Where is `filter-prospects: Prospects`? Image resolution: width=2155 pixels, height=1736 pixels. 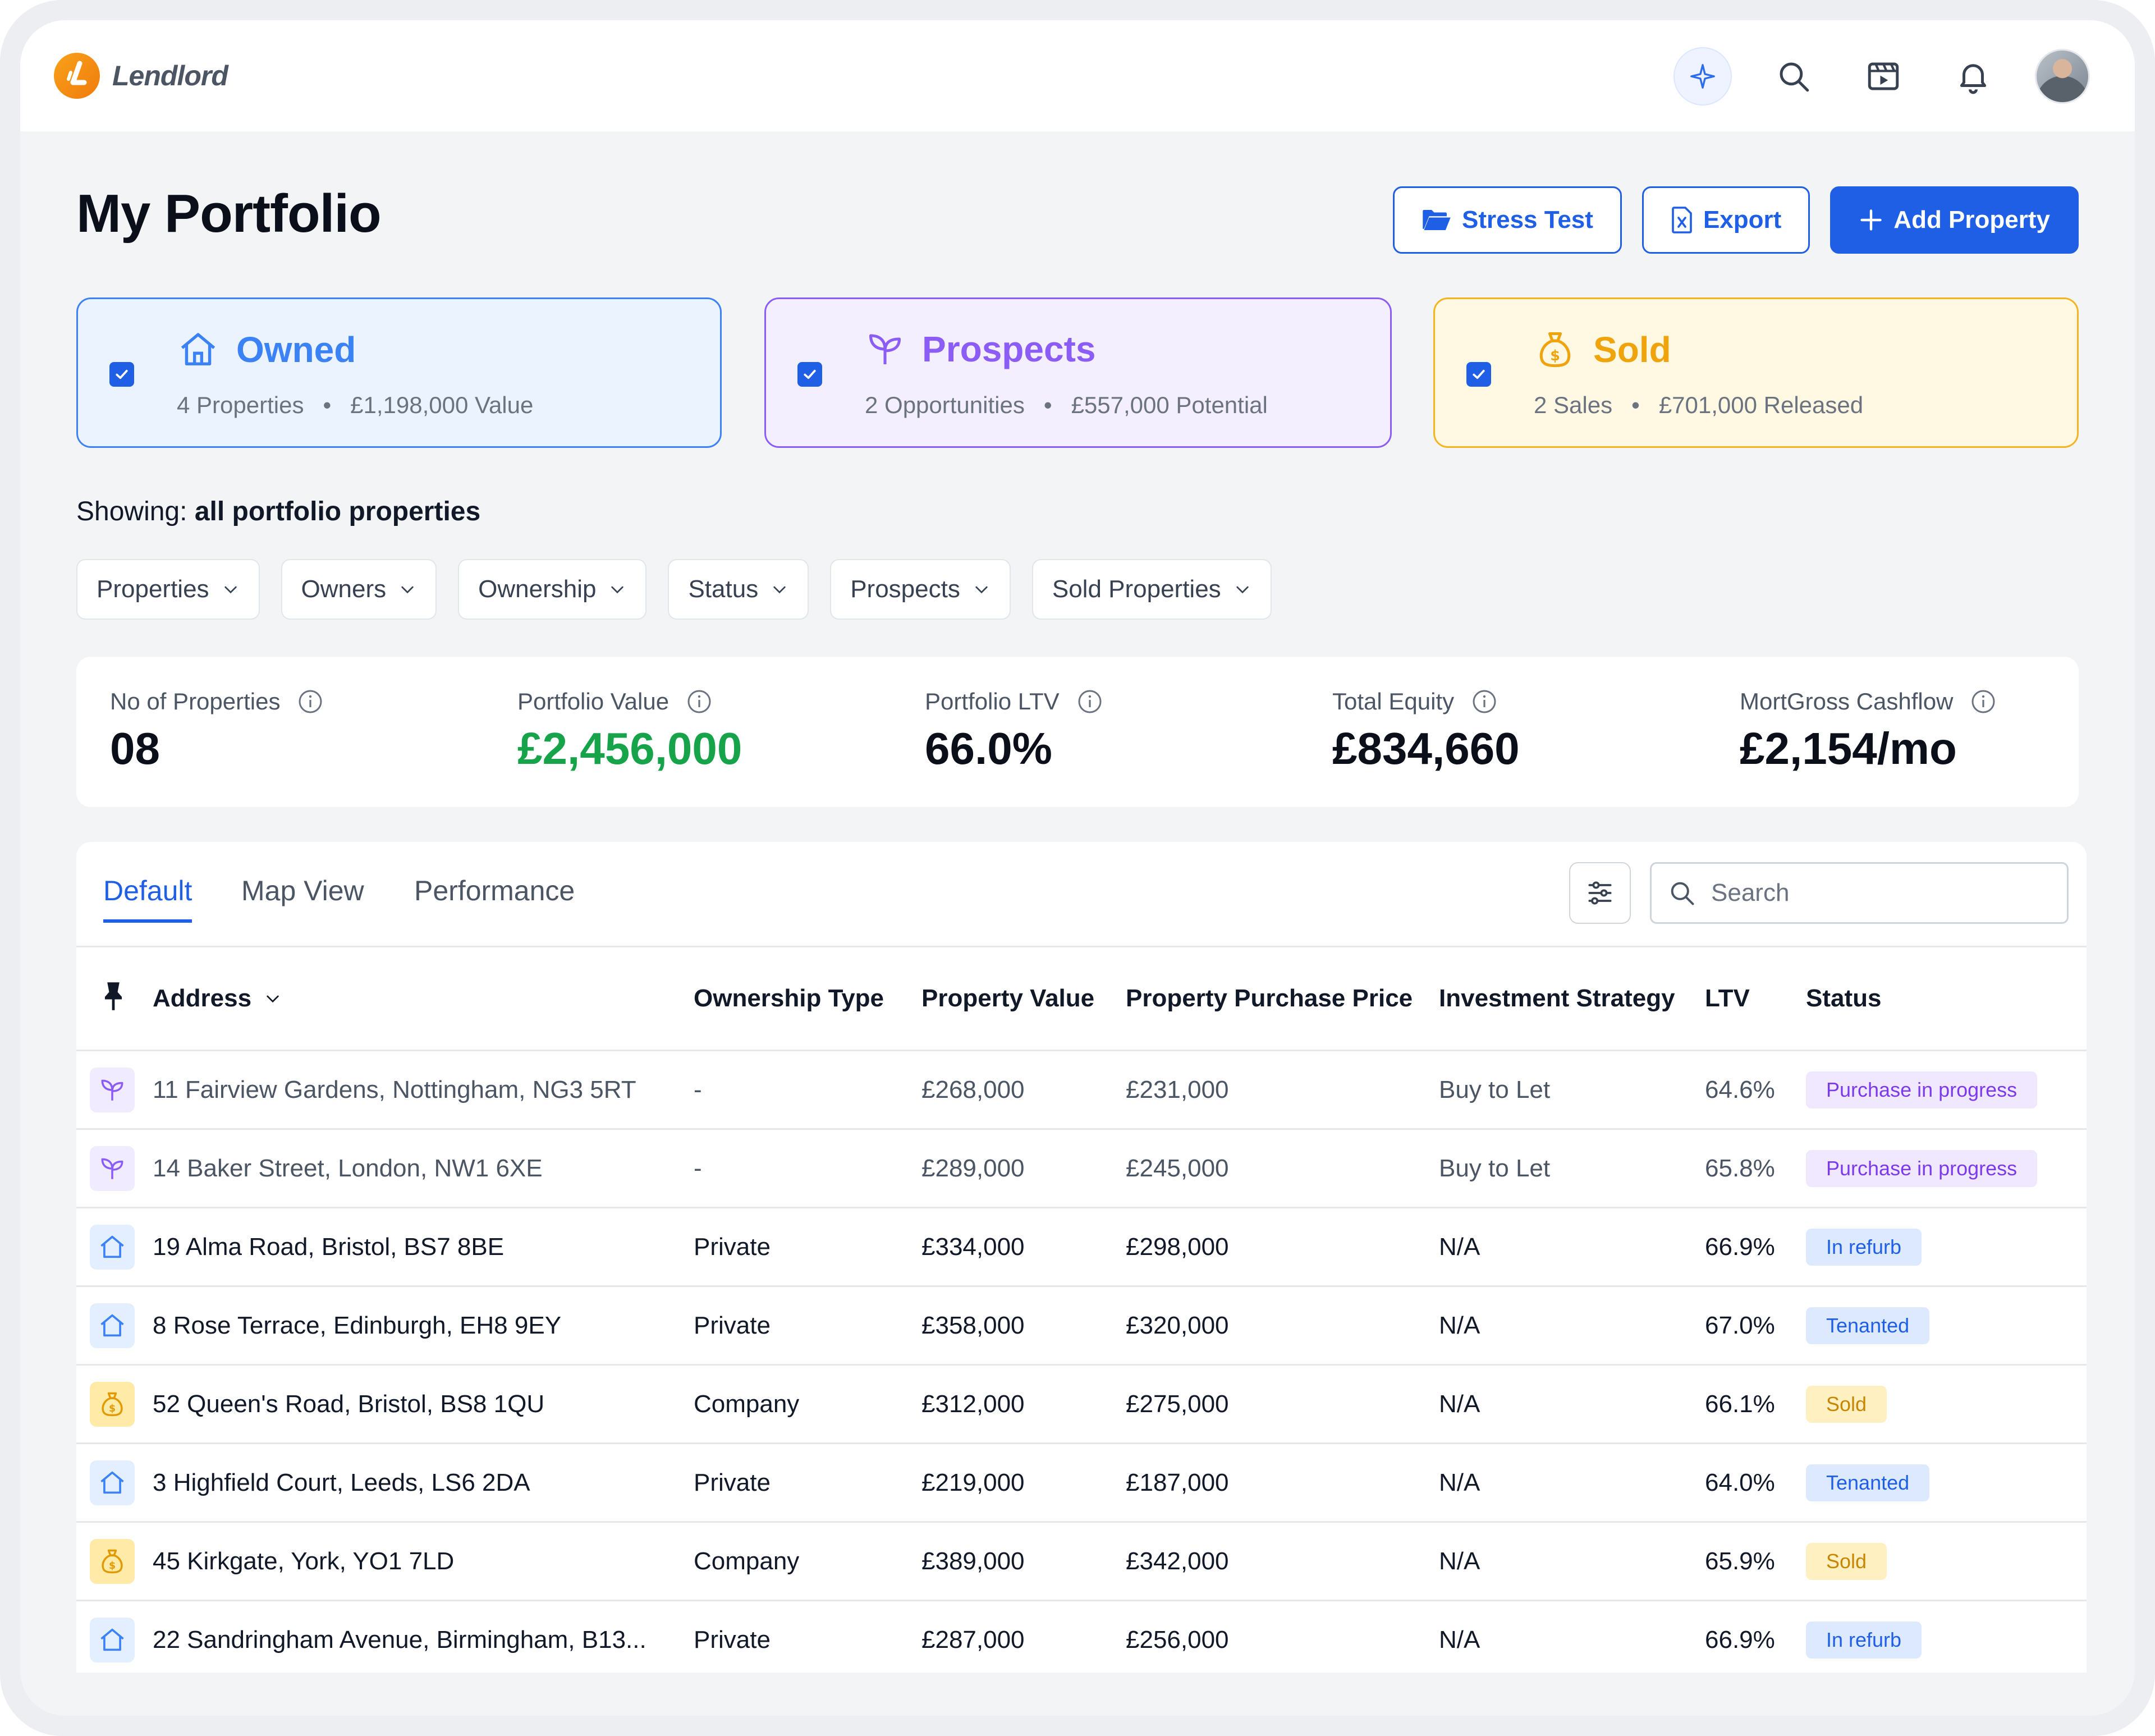 filter-prospects: Prospects is located at coordinates (920, 589).